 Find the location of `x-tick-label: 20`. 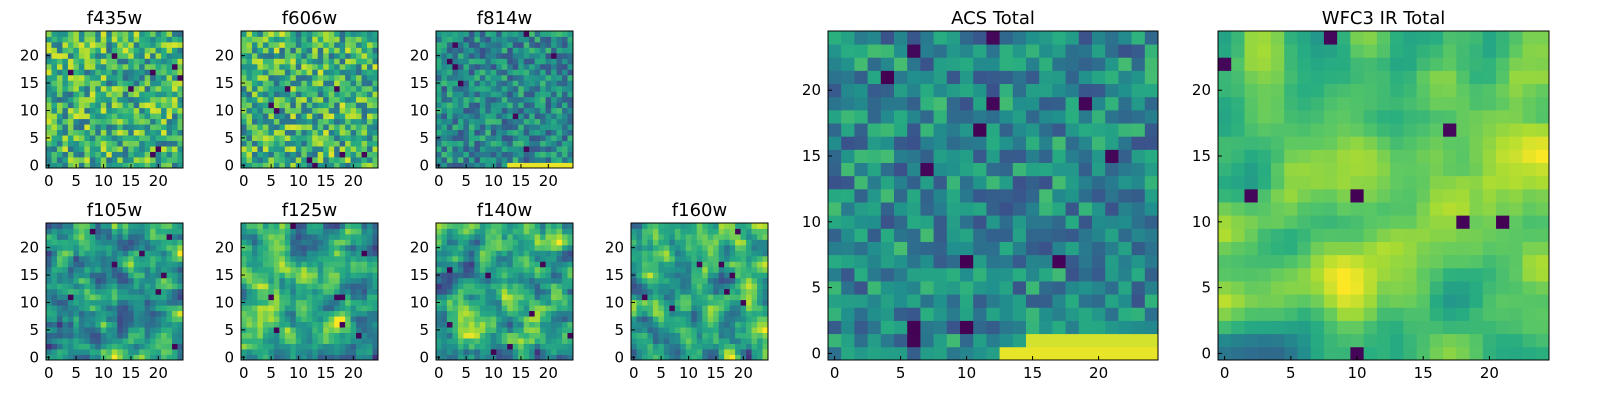

x-tick-label: 20 is located at coordinates (158, 181).